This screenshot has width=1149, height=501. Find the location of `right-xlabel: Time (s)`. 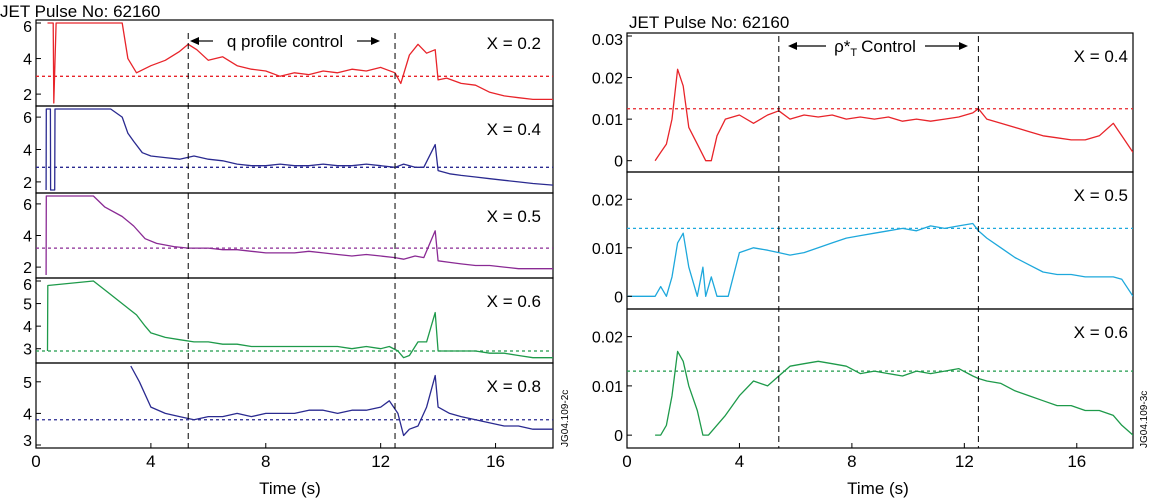

right-xlabel: Time (s) is located at coordinates (878, 488).